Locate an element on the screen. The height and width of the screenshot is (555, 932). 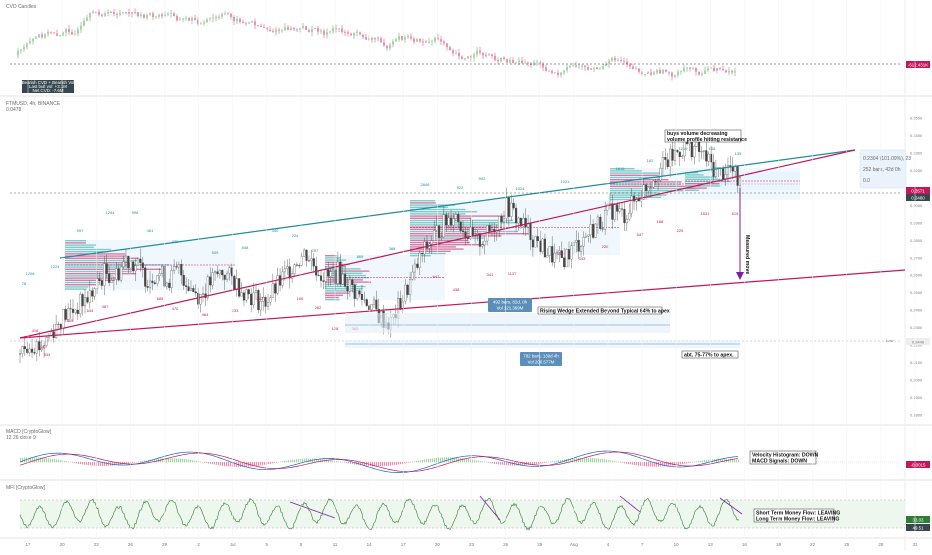
pivot-high-label: 162 is located at coordinates (650, 160).